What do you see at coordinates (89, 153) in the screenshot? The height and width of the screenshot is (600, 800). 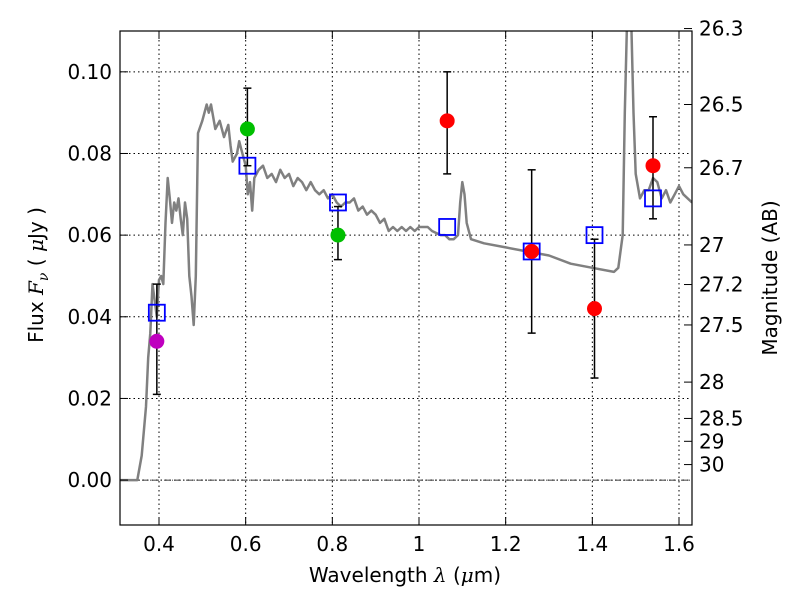 I see `y-tick-label: 0.08` at bounding box center [89, 153].